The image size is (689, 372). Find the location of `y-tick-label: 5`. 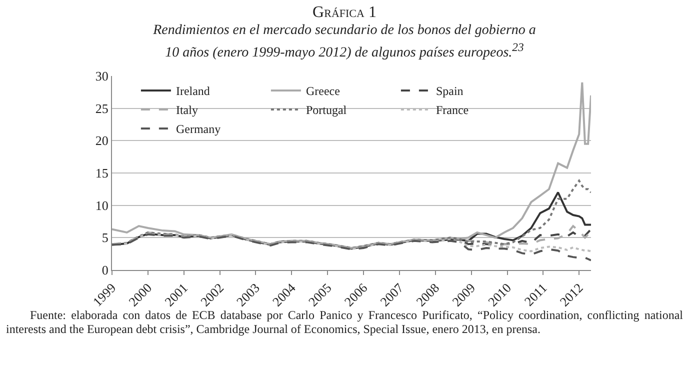

y-tick-label: 5 is located at coordinates (105, 237).